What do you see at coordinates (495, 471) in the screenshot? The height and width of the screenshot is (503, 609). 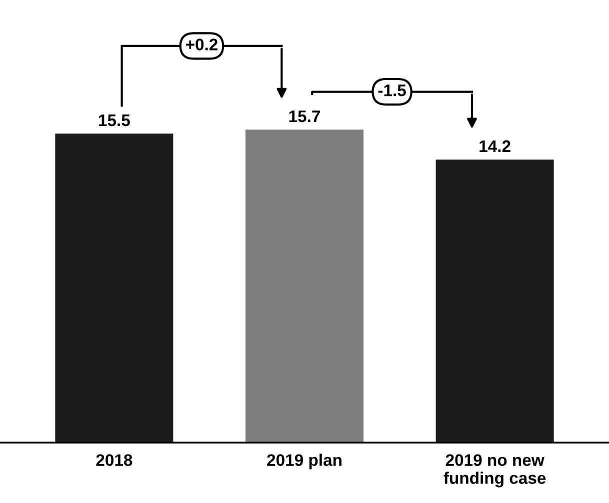 I see `x-tick-label: 2019 no new funding case` at bounding box center [495, 471].